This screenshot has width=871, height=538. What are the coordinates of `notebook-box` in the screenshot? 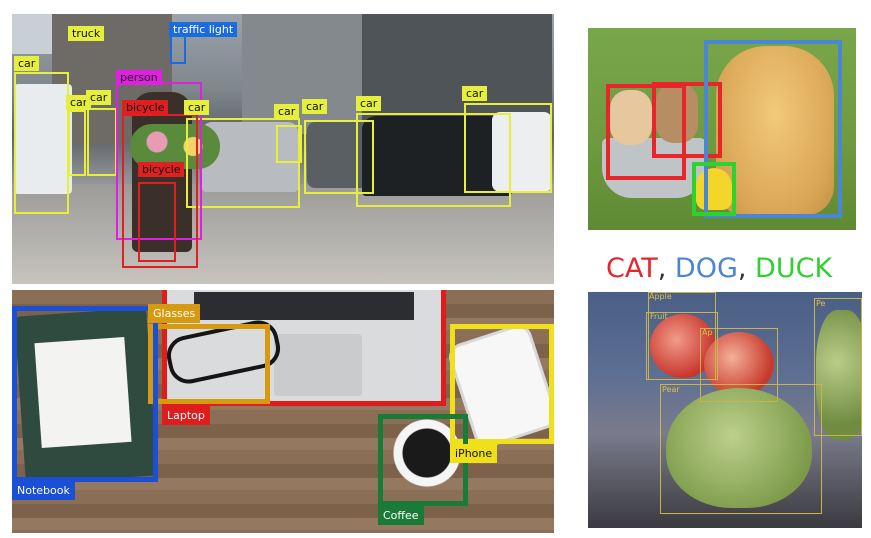 It's located at (85, 394).